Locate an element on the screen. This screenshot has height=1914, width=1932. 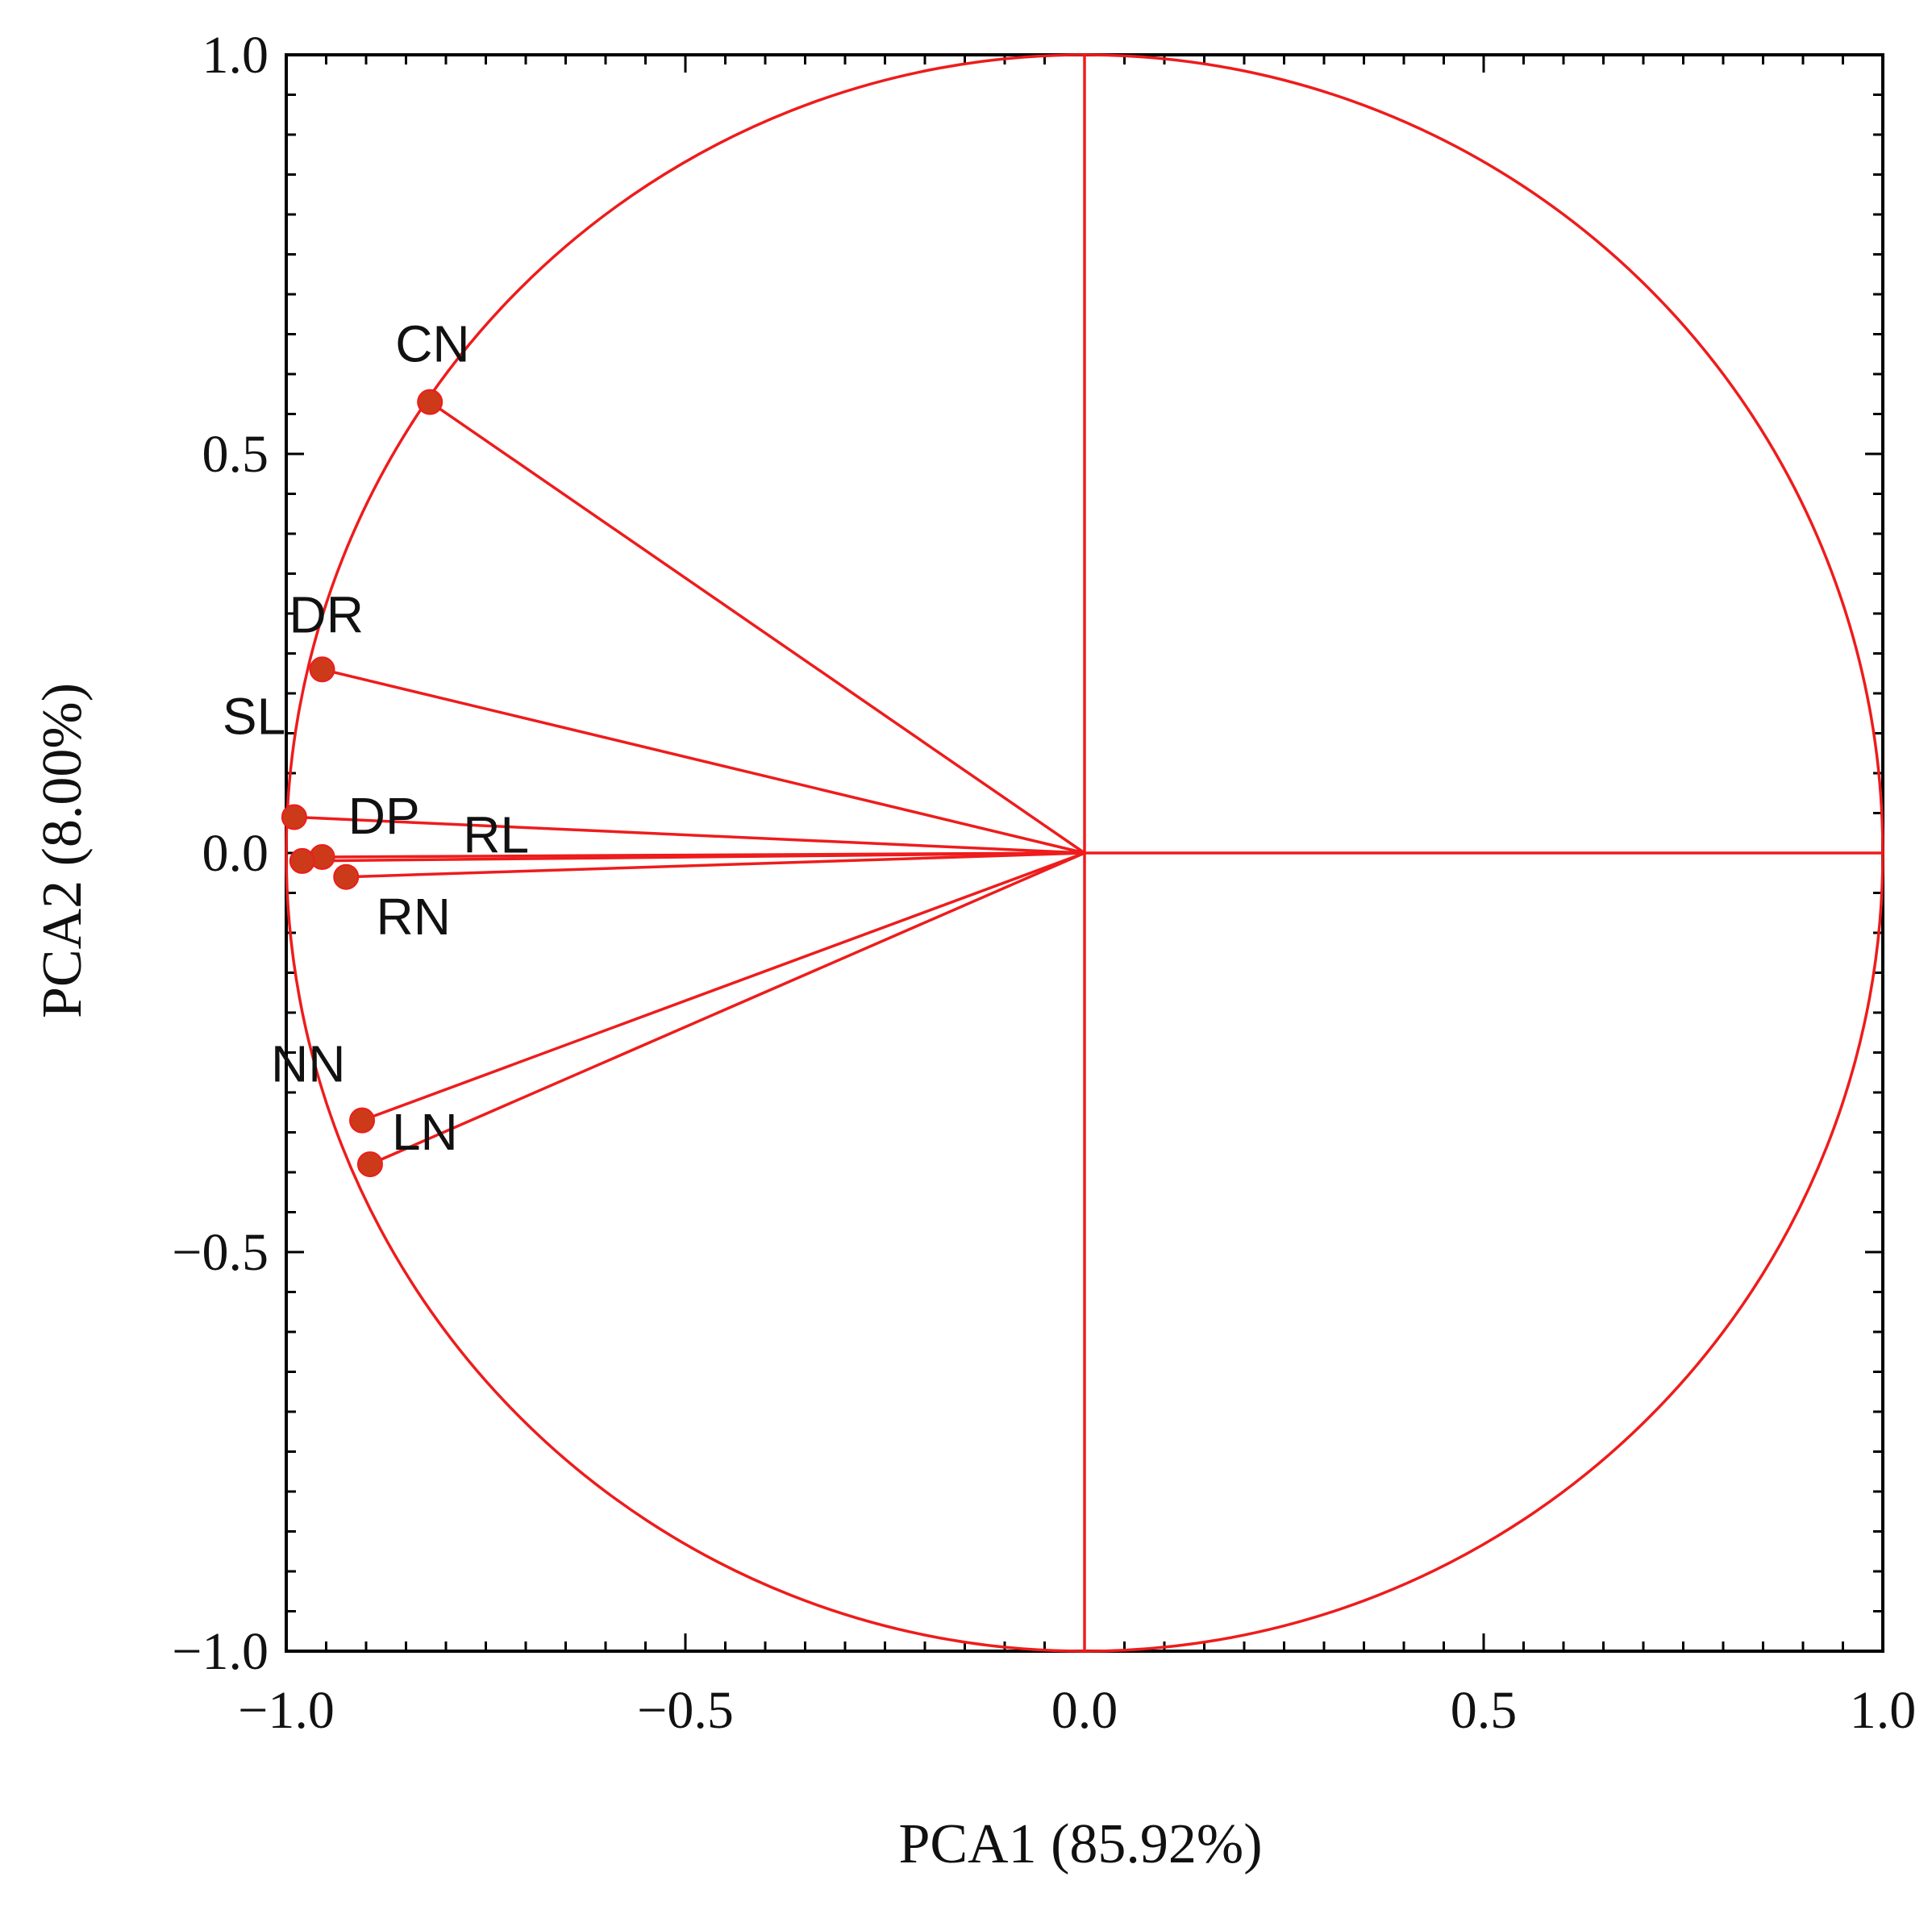
x-tick-label: −1.0 is located at coordinates (286, 1711).